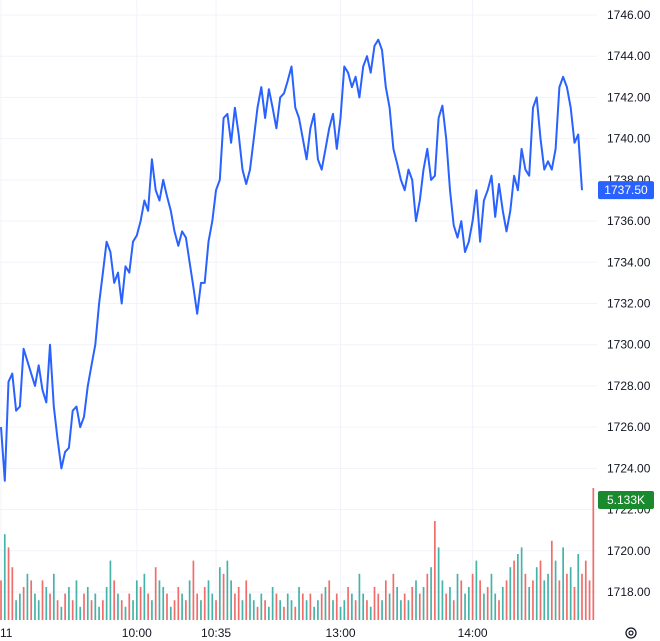 Image resolution: width=660 pixels, height=641 pixels. Describe the element at coordinates (244, 633) in the screenshot. I see `x-axis: 11 10:00 10:35 13:00 14:00` at that location.